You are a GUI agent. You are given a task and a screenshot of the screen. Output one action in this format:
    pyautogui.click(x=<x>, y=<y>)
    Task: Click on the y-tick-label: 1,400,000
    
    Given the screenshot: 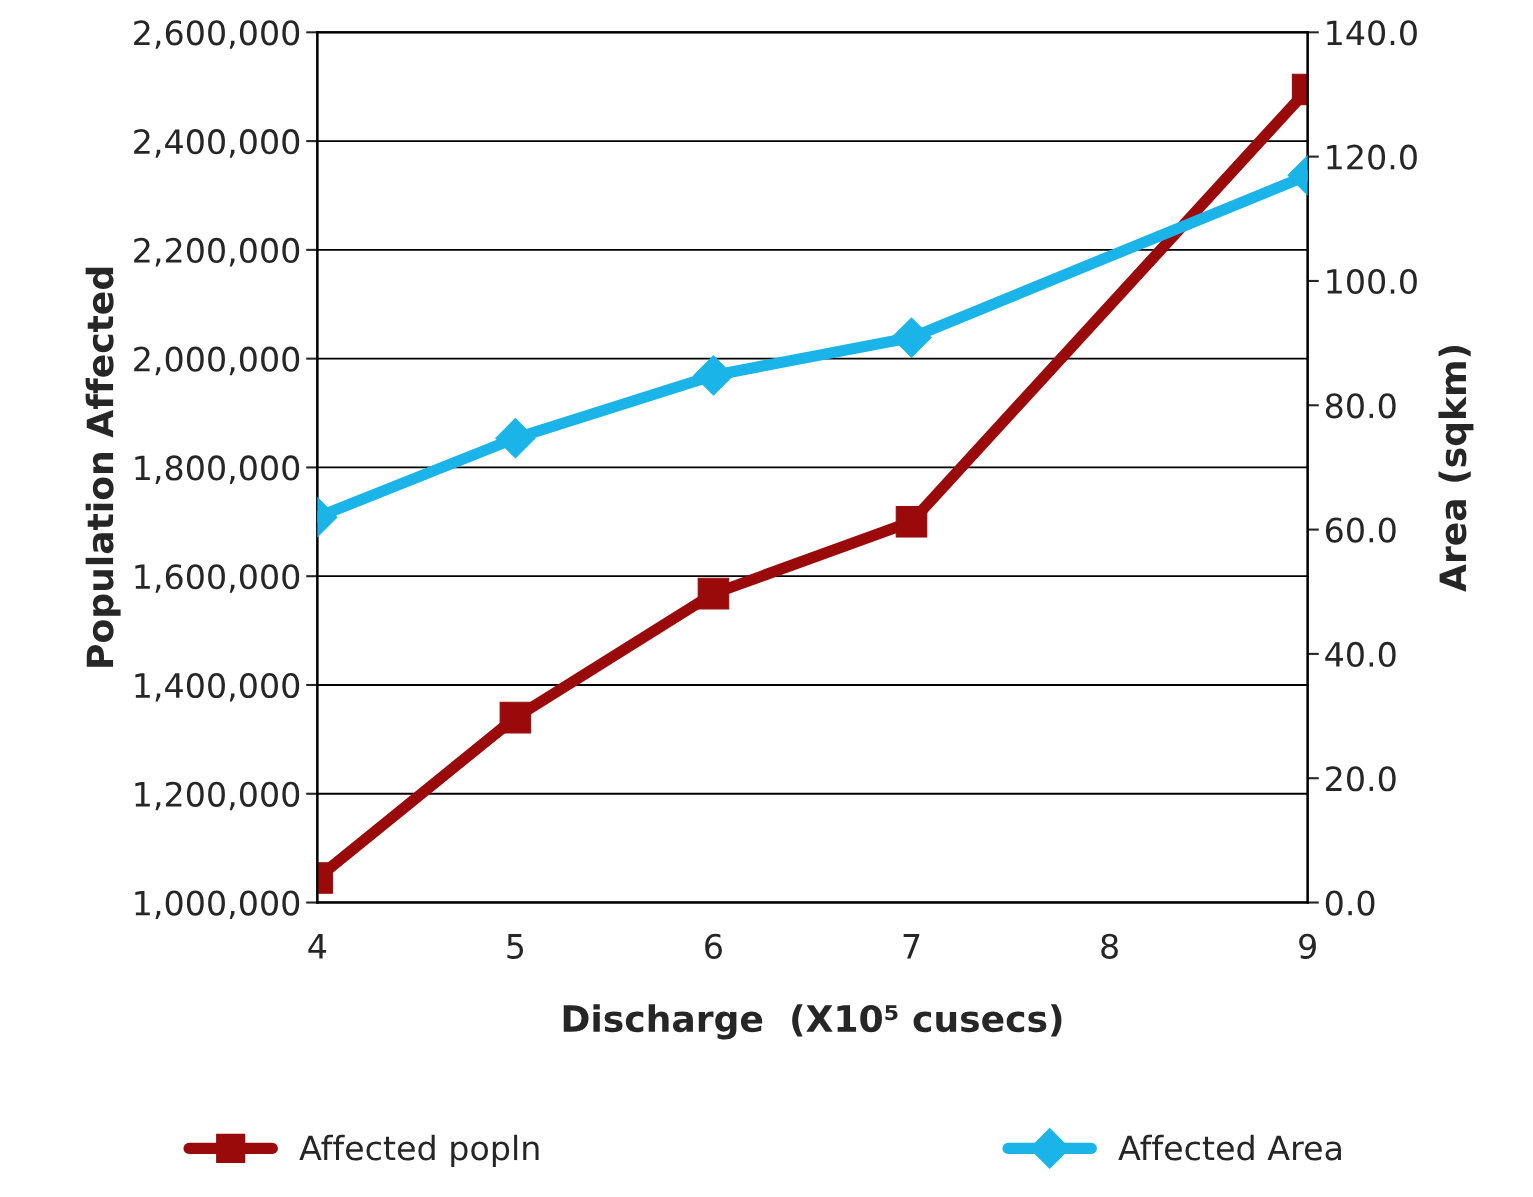 What is the action you would take?
    pyautogui.click(x=217, y=687)
    